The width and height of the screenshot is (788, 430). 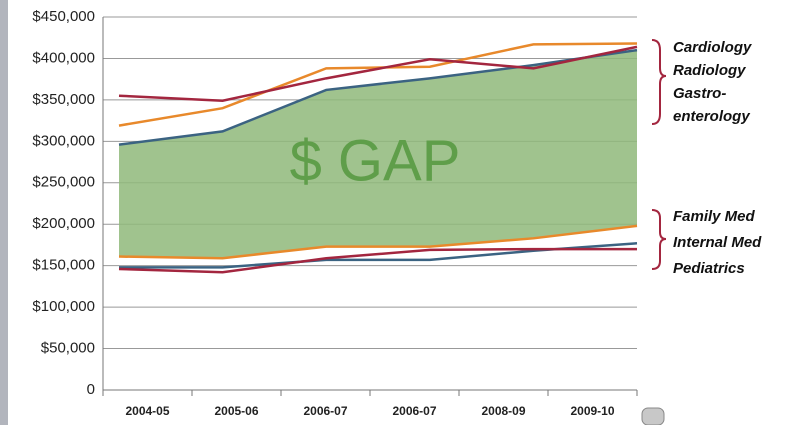 I want to click on icon, so click(x=653, y=416).